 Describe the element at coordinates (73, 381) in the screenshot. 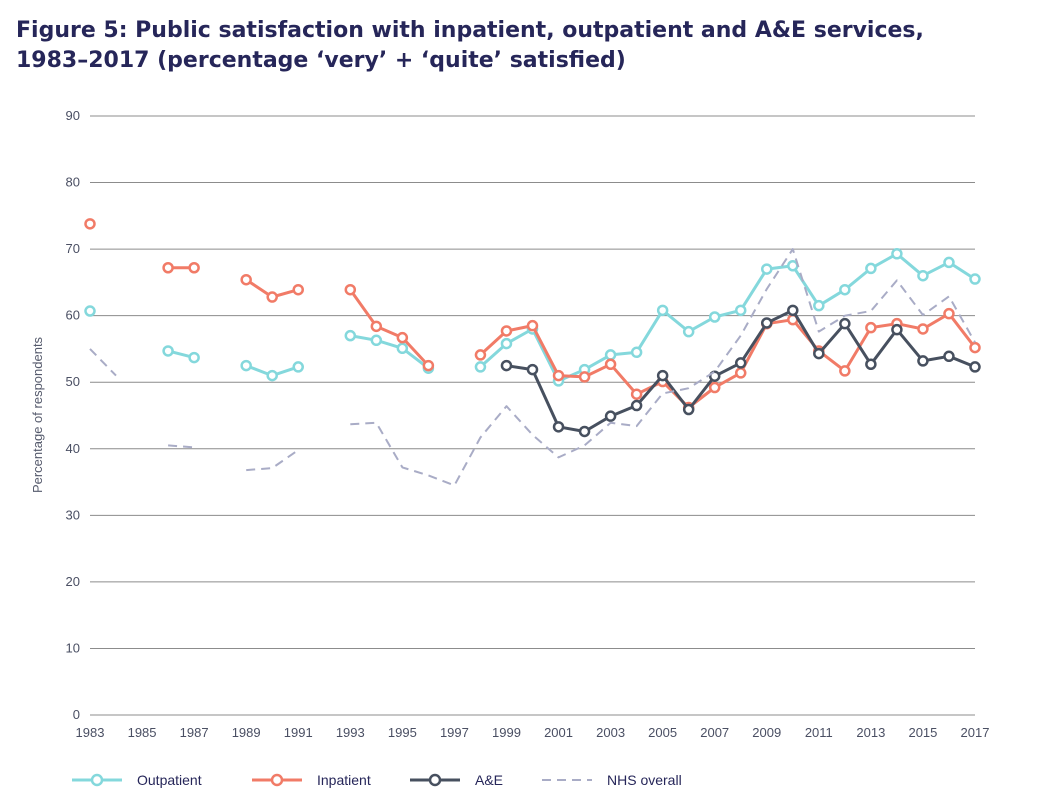

I see `y-tick-label-50: 50` at that location.